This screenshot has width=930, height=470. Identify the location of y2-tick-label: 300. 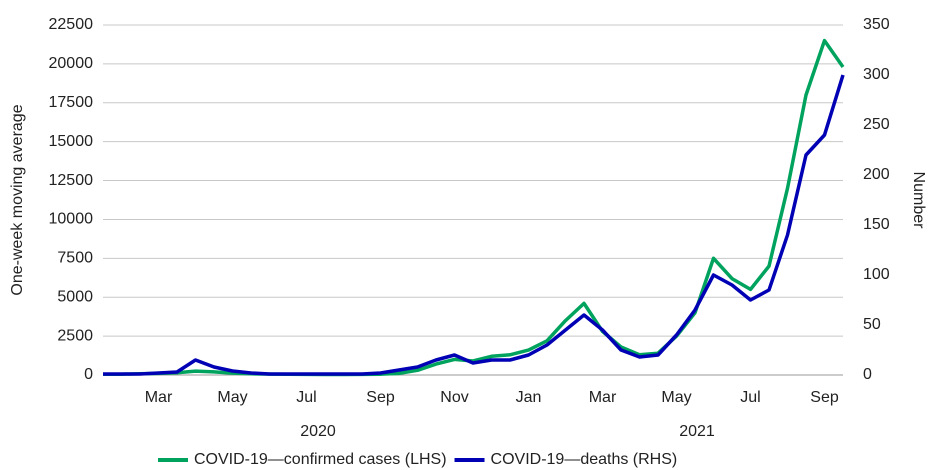
(876, 74).